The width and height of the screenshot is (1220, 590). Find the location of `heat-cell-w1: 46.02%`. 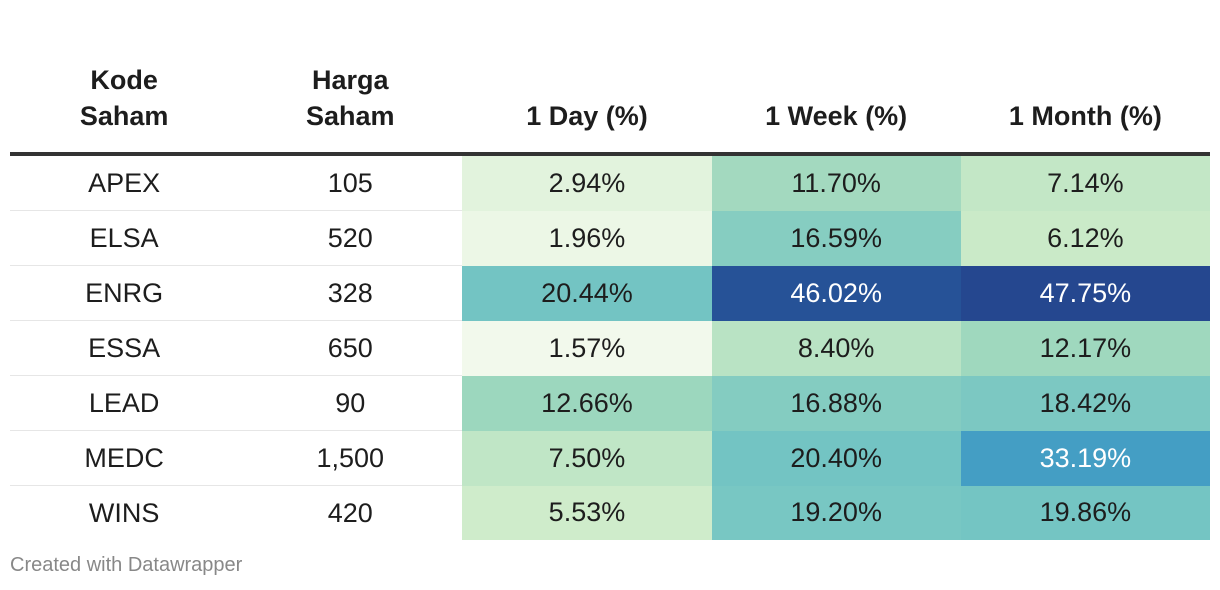

heat-cell-w1: 46.02% is located at coordinates (836, 293).